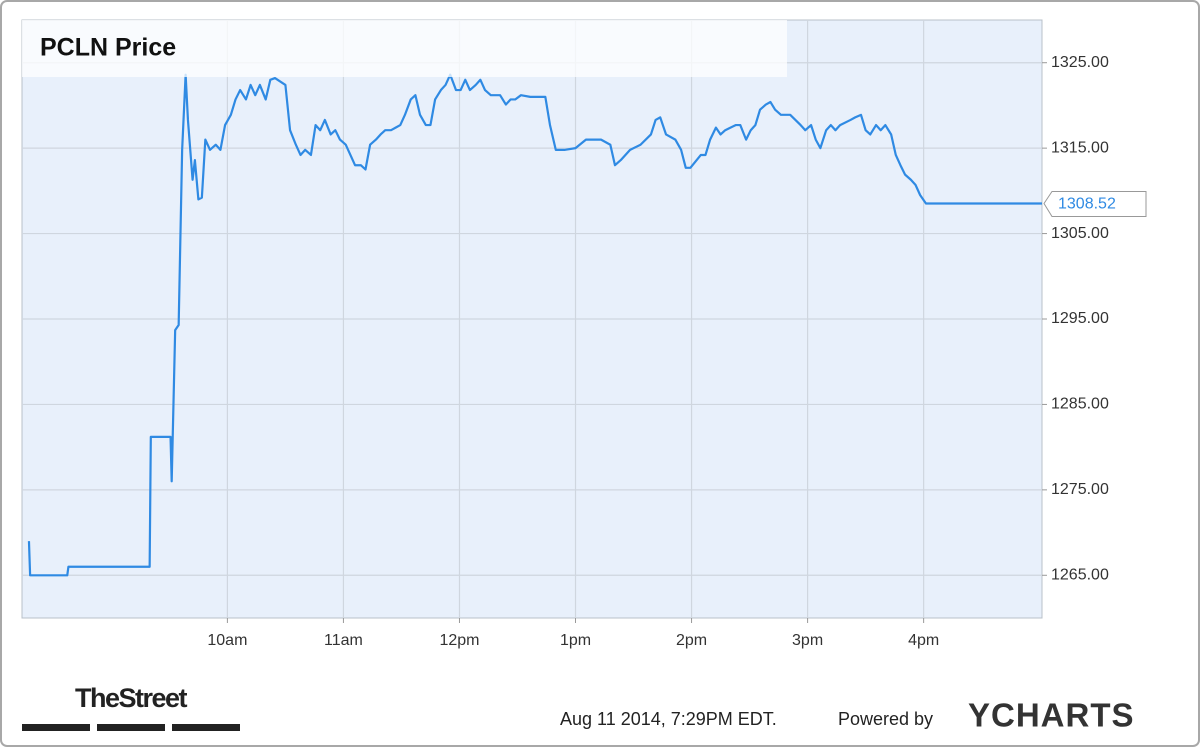 This screenshot has width=1200, height=747. What do you see at coordinates (1087, 204) in the screenshot?
I see `last-value-label: 1308.52` at bounding box center [1087, 204].